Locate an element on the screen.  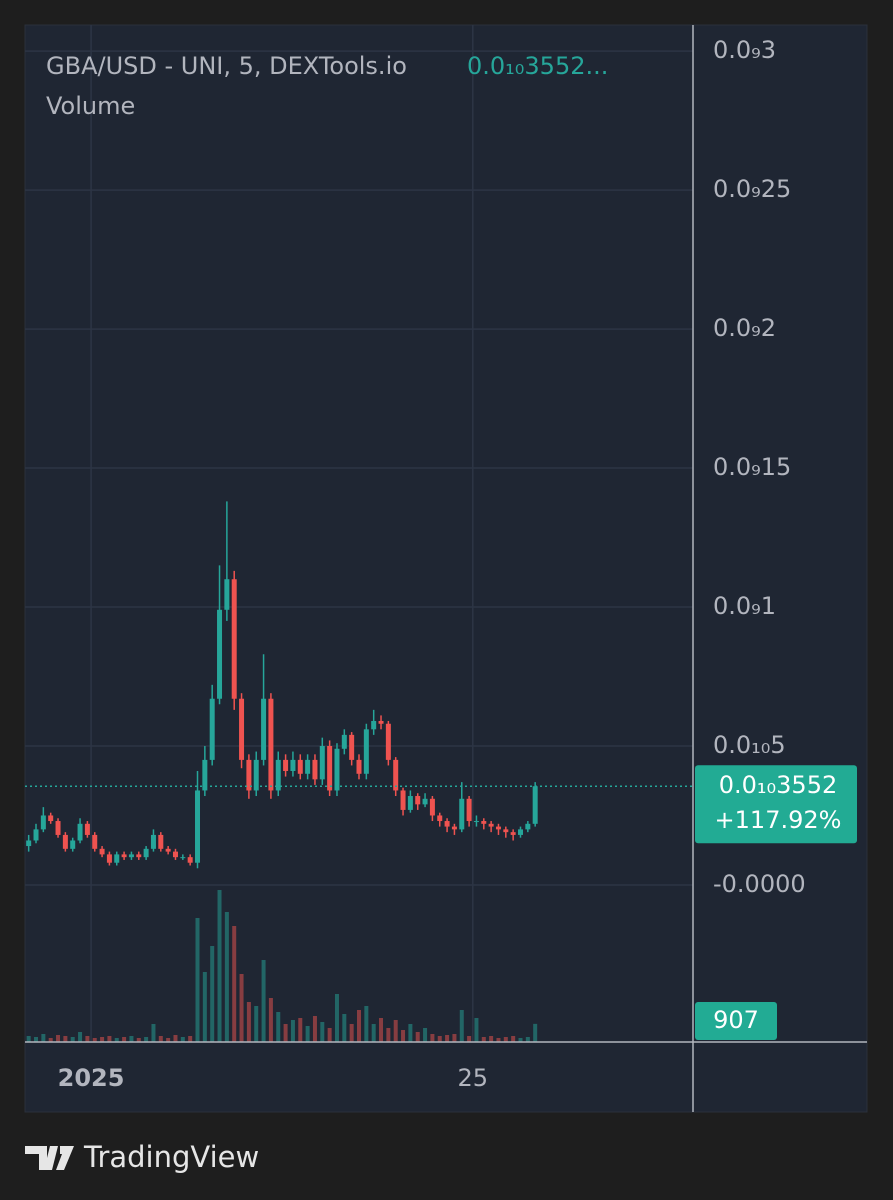
y-tick-label: 0.0₉3 is located at coordinates (744, 50).